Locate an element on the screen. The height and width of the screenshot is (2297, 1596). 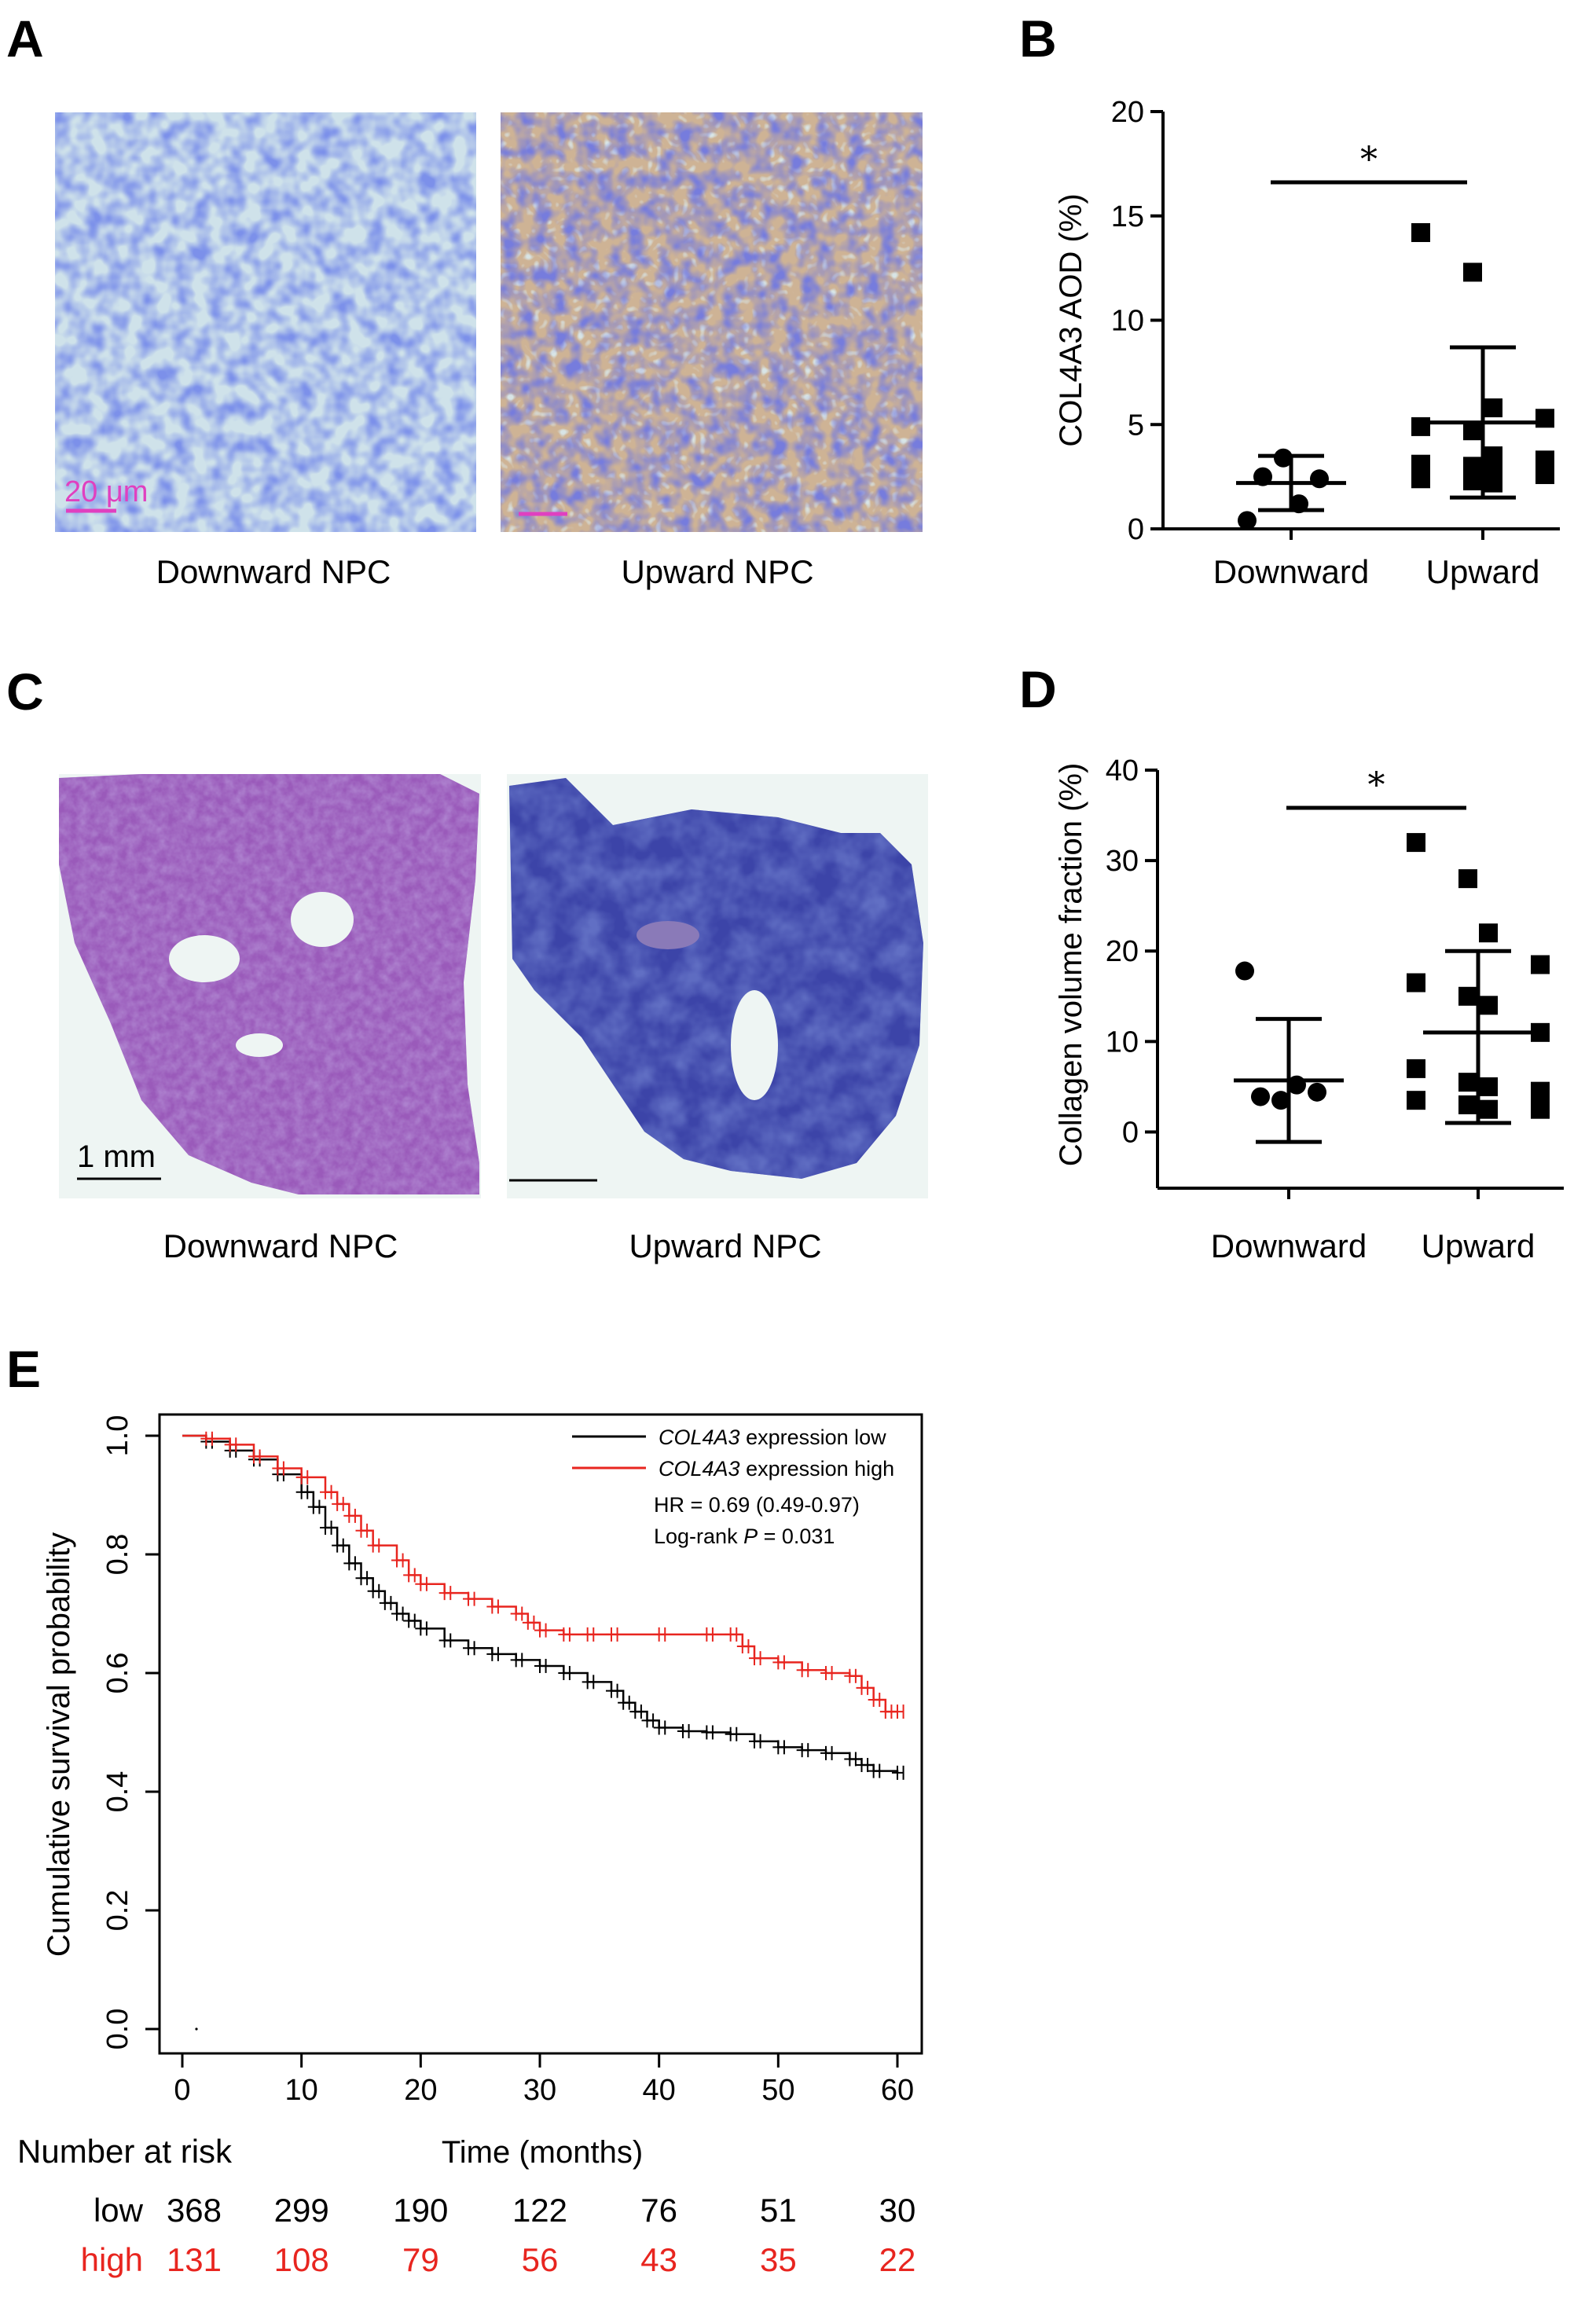
x-tick-label: 0 is located at coordinates (182, 2091).